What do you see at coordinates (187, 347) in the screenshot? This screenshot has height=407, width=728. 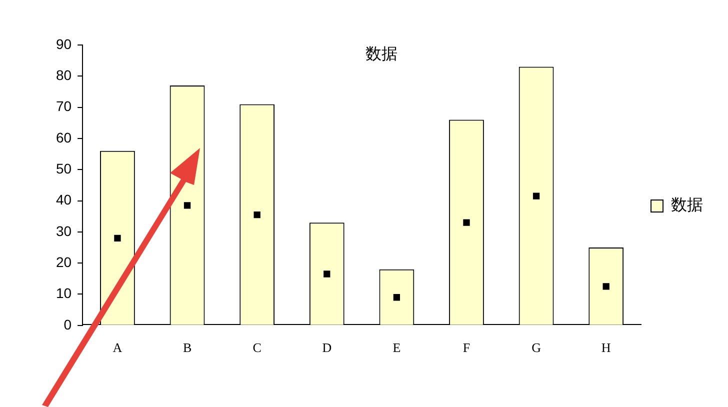 I see `x-tick-label: B` at bounding box center [187, 347].